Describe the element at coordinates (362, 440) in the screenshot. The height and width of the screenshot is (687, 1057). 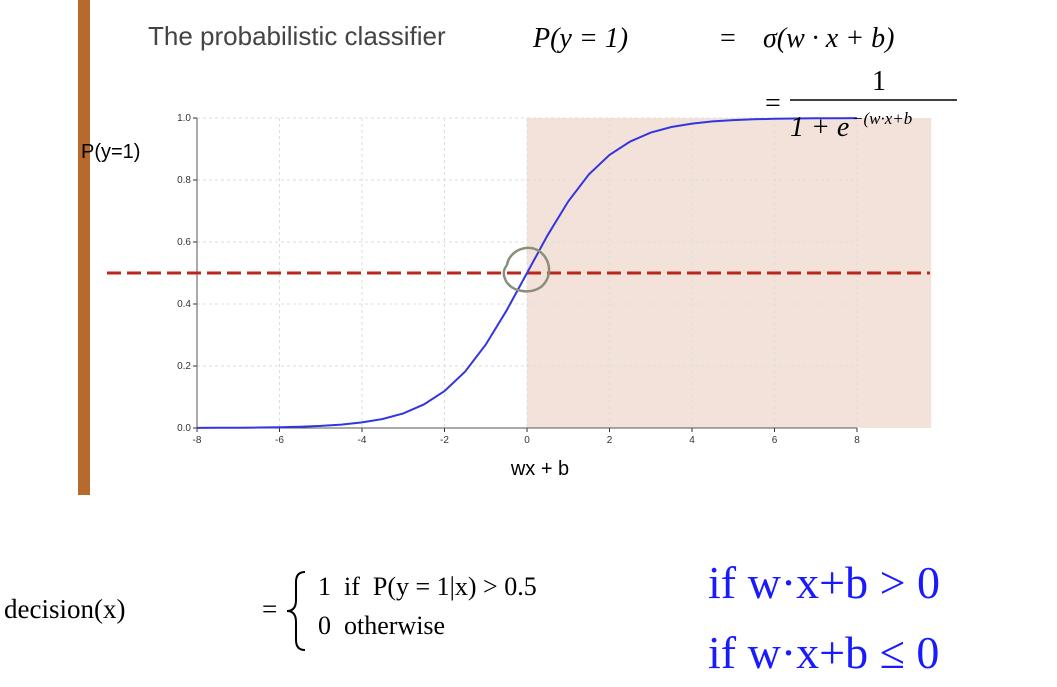
I see `x-tick-label: -4` at that location.